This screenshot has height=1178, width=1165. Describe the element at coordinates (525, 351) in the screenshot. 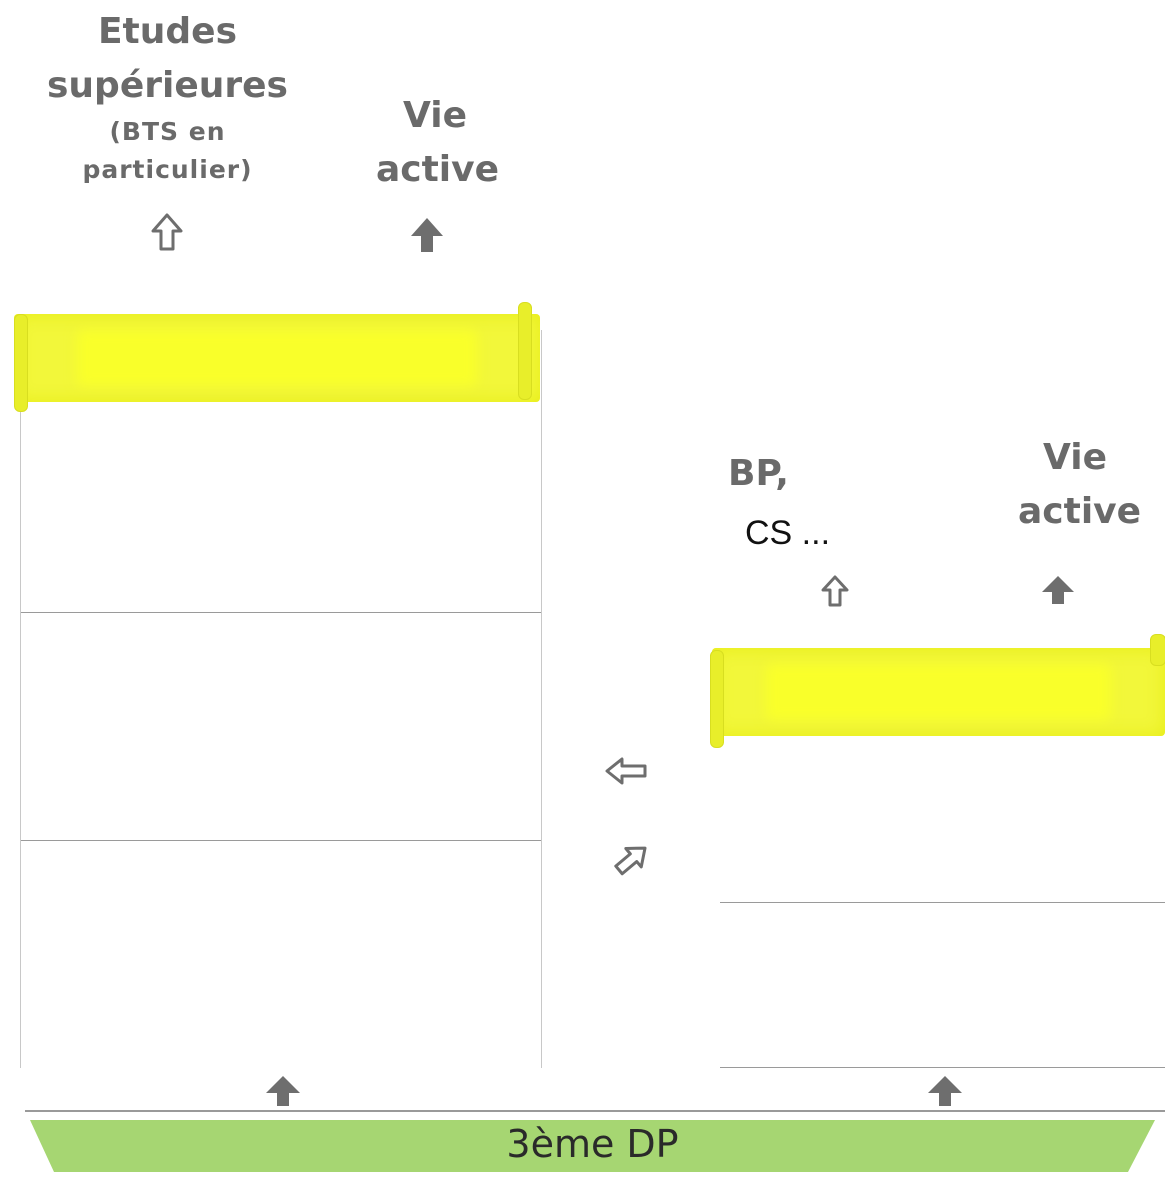

I see `left-banner-cap-right` at that location.